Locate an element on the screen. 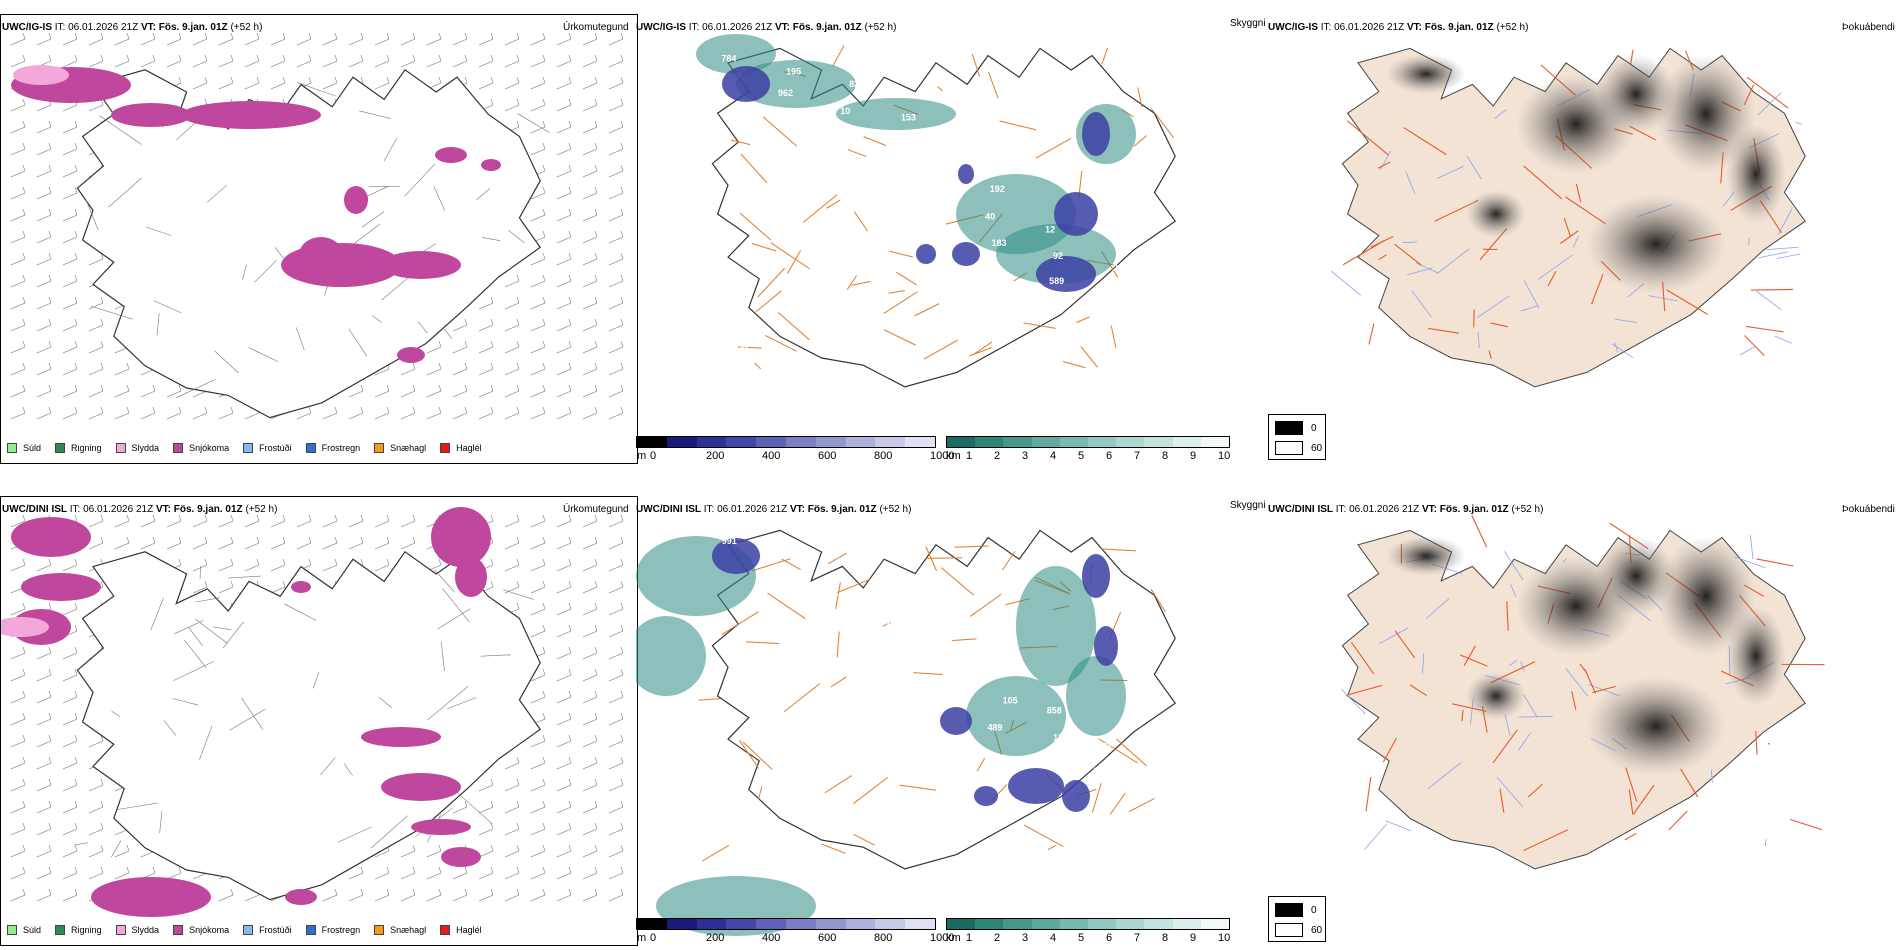  vis-tick-label: 1 is located at coordinates (969, 938).